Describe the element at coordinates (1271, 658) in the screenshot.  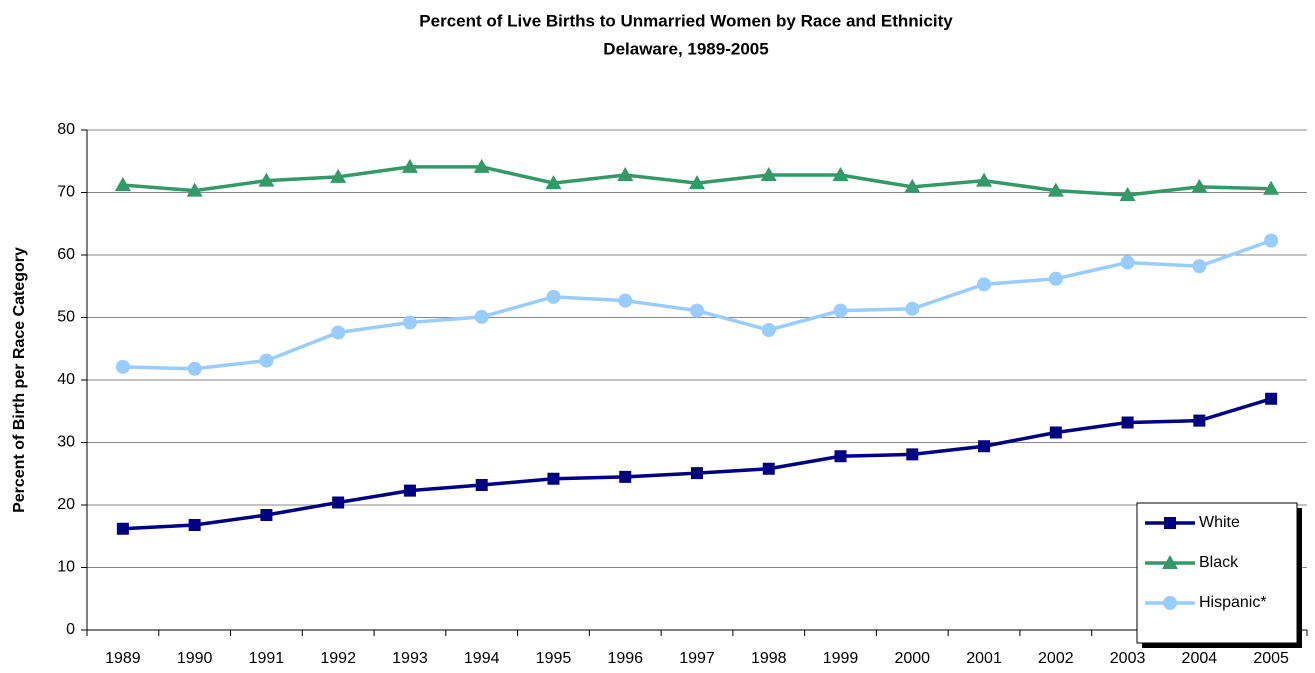
I see `x-tick-label: 2005` at that location.